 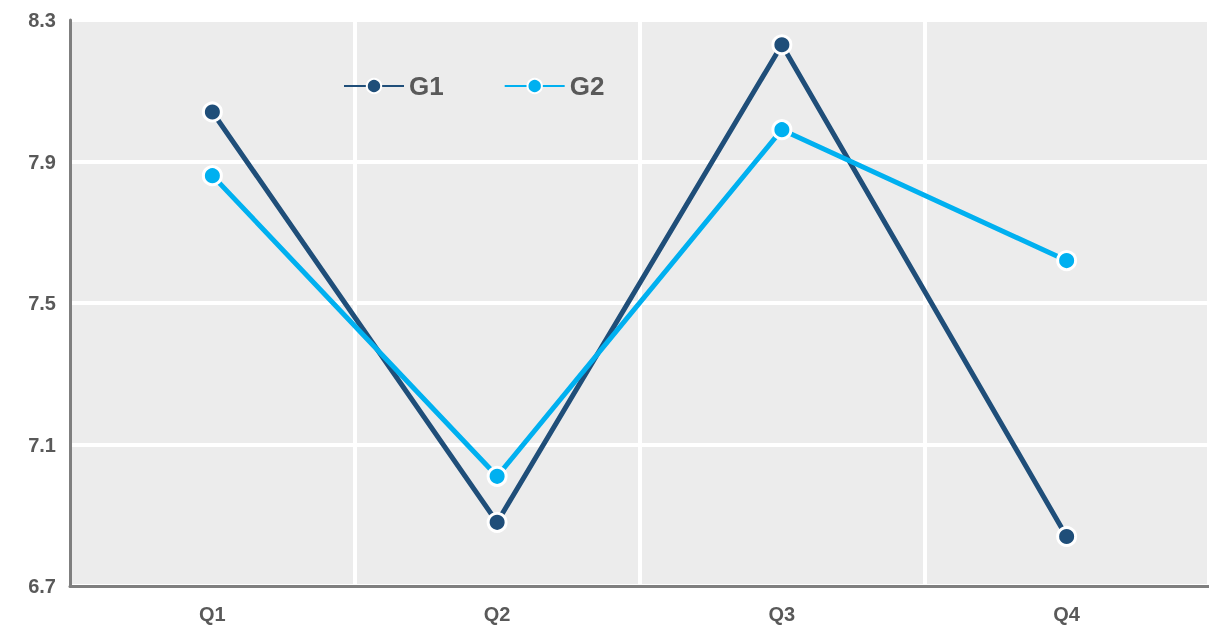 I want to click on y-tick-label: 7.5, so click(x=42, y=303).